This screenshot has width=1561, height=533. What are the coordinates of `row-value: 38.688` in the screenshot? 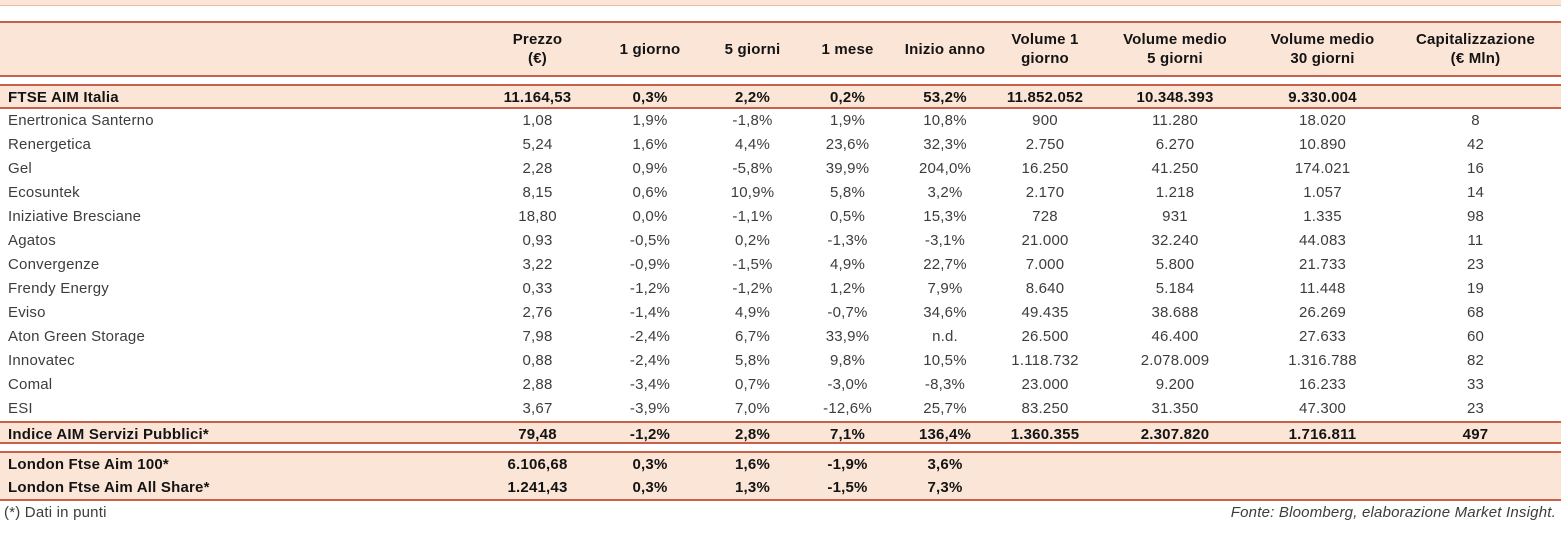 It's located at (1175, 312).